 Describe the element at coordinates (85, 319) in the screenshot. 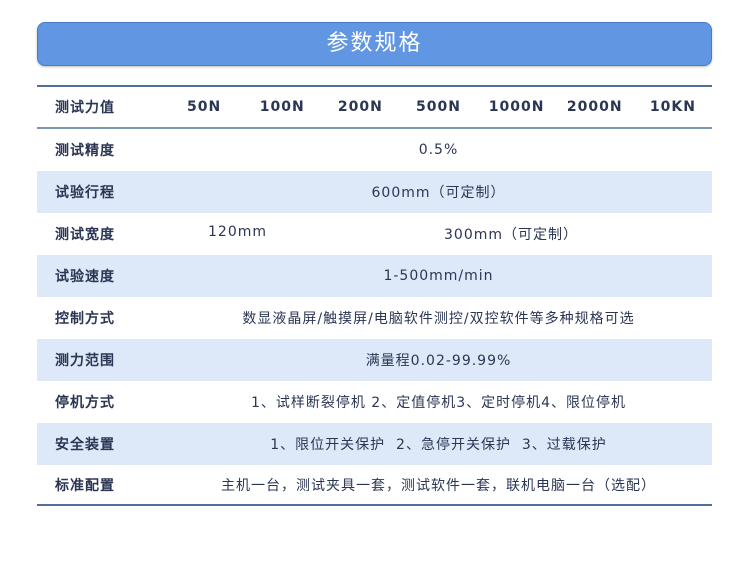

I see `row-label: 控制方式` at that location.